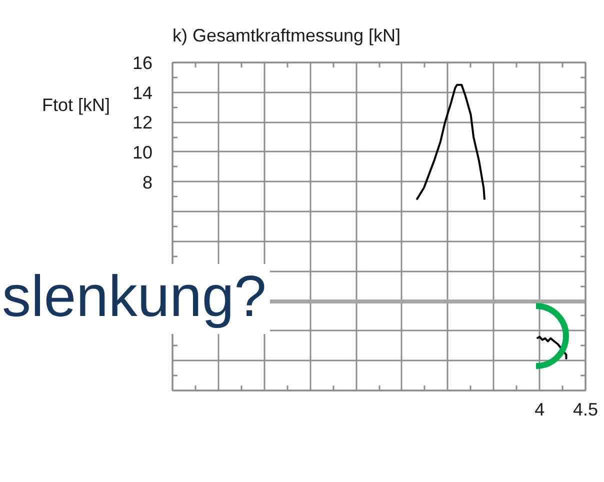  What do you see at coordinates (142, 63) in the screenshot?
I see `y-tick-label: 16` at bounding box center [142, 63].